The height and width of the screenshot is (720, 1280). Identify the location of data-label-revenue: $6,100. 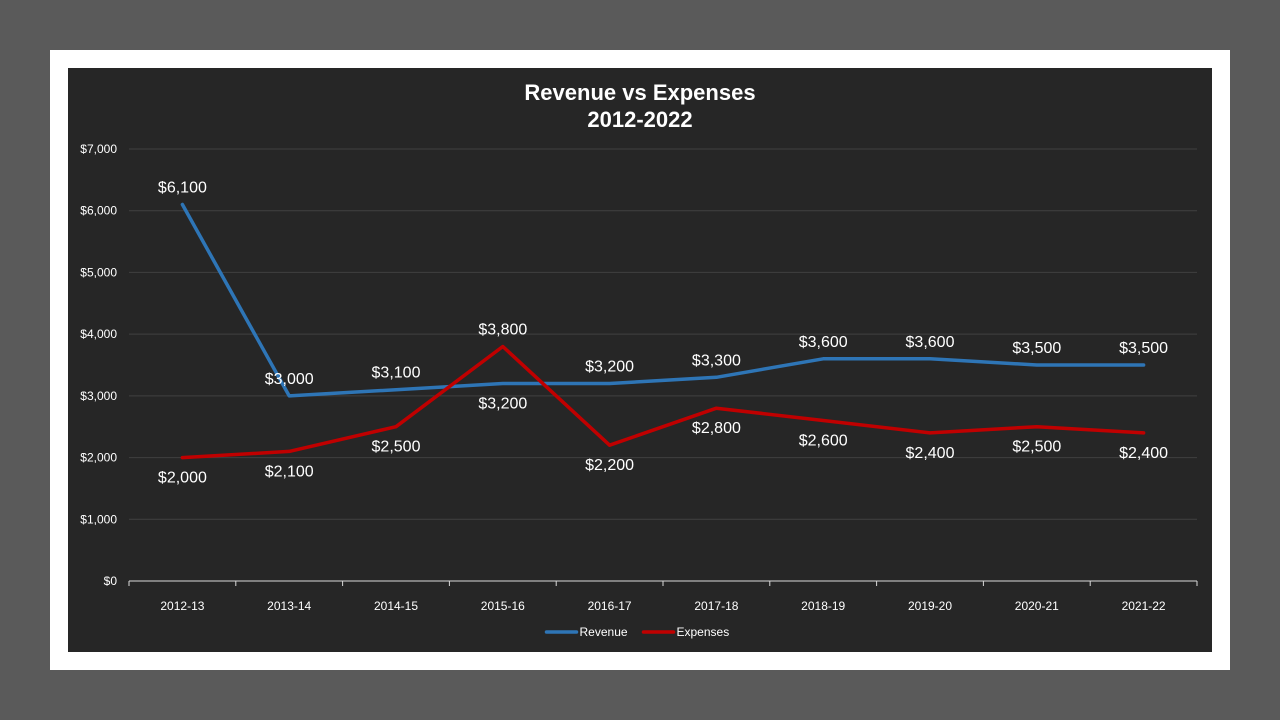
(182, 188).